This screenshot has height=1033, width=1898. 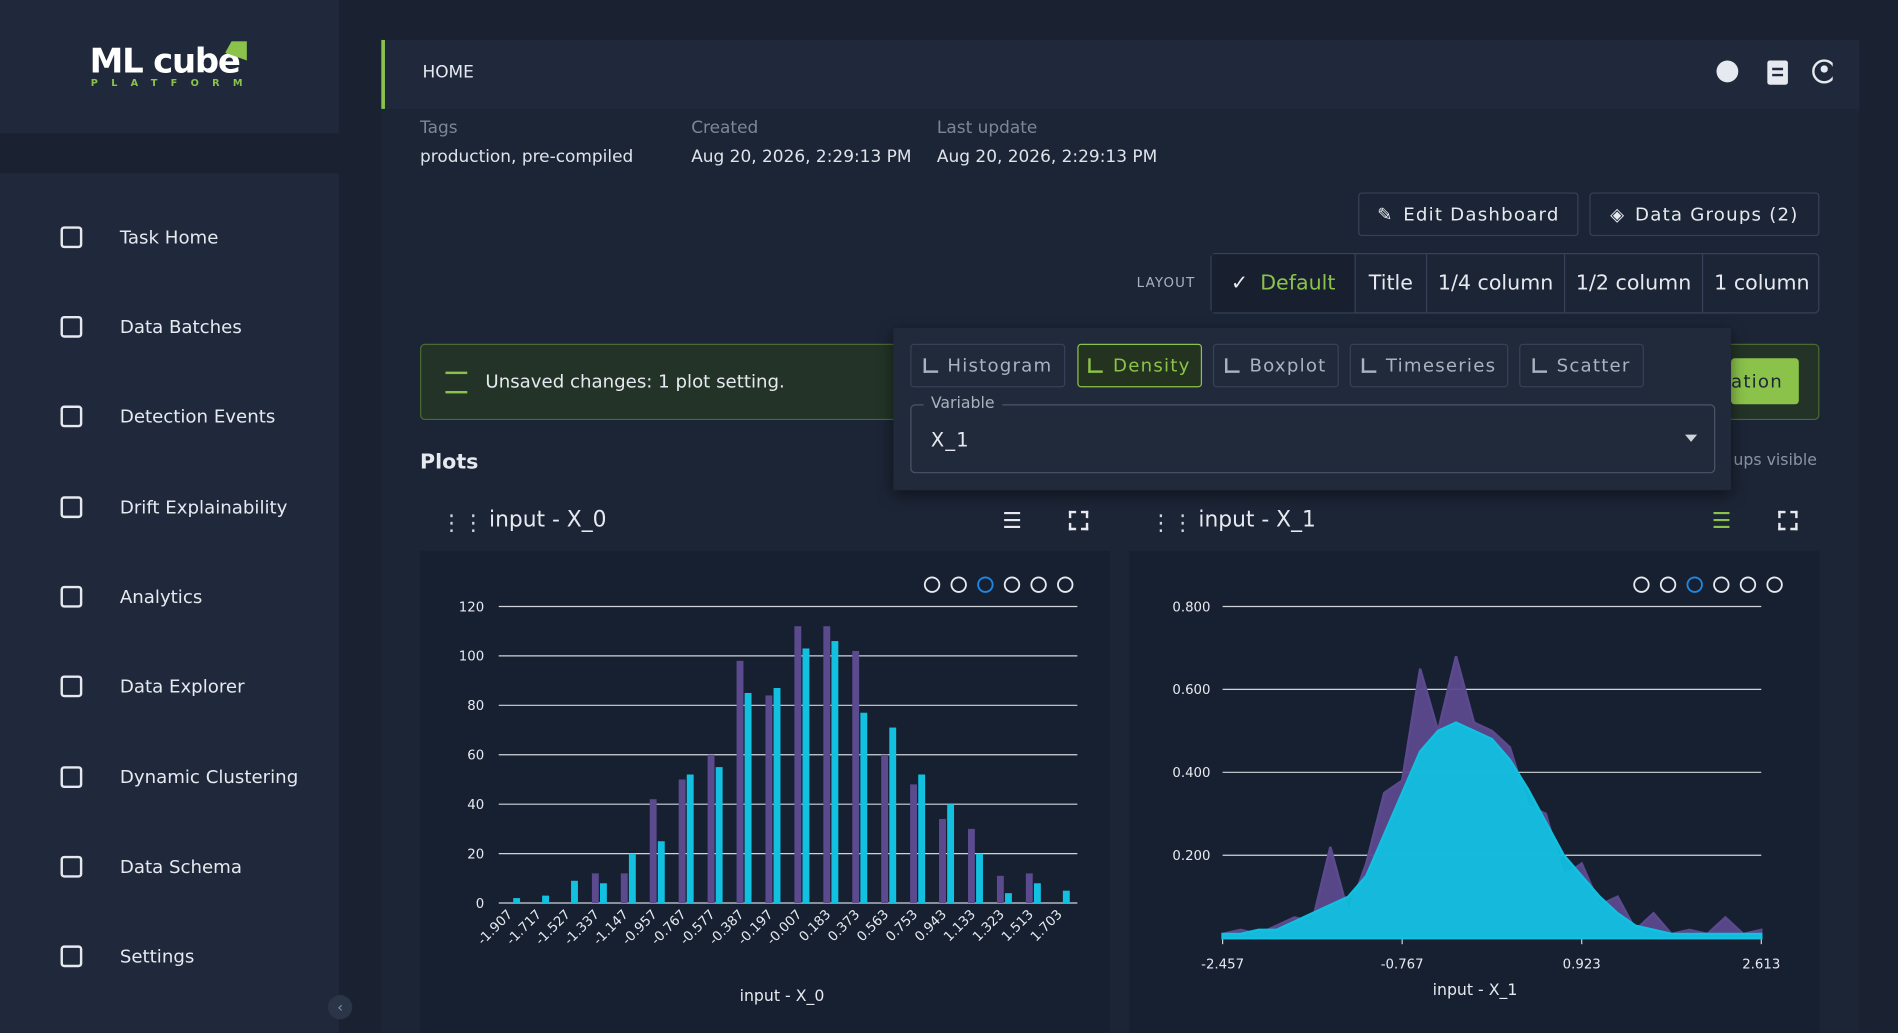 I want to click on edit-dashboard-button: ✎ Edit Dashboard, so click(x=1468, y=214).